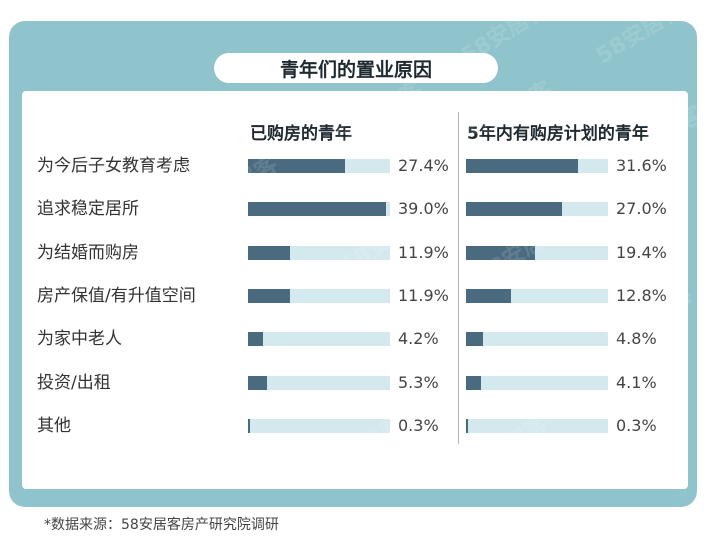 The image size is (725, 555). What do you see at coordinates (423, 295) in the screenshot?
I see `value-label-s0-value-preserve: 11.9%` at bounding box center [423, 295].